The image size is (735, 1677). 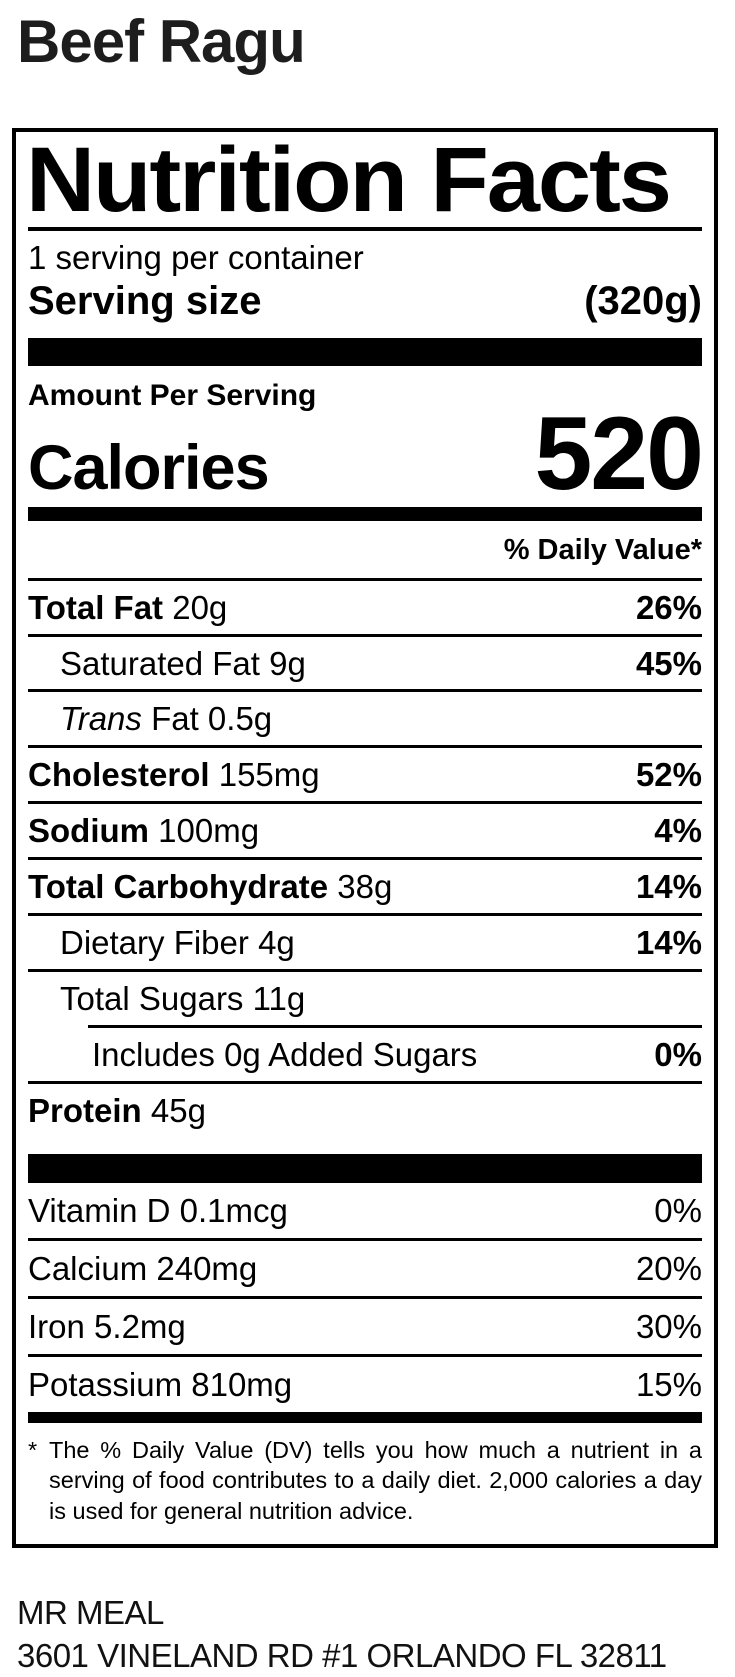 I want to click on nutrient-label: Protein 45g, so click(x=117, y=1110).